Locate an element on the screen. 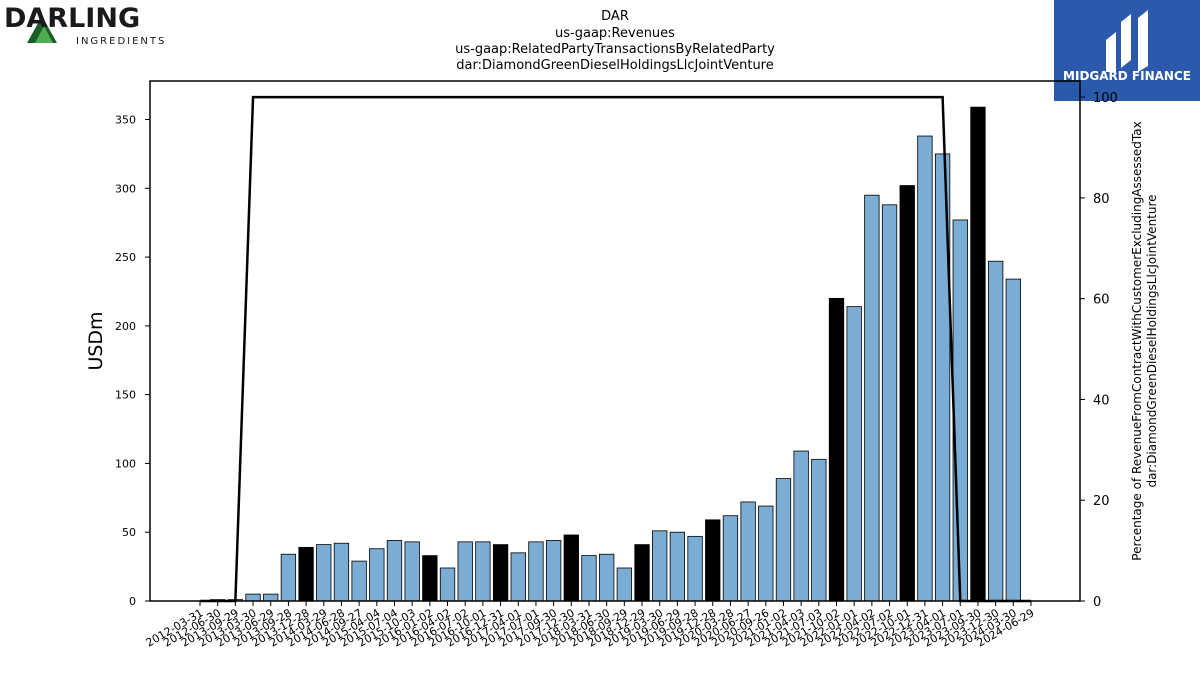  logo-triangle-dark is located at coordinates (42, 29).